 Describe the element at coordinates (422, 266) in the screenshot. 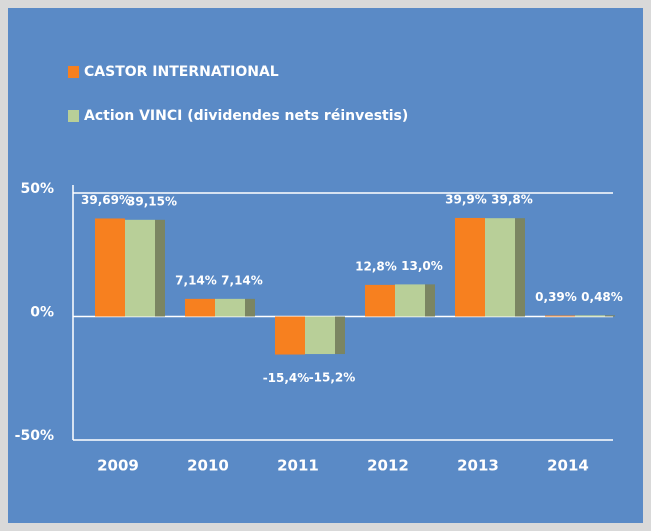

I see `value-label: 13,0%` at that location.